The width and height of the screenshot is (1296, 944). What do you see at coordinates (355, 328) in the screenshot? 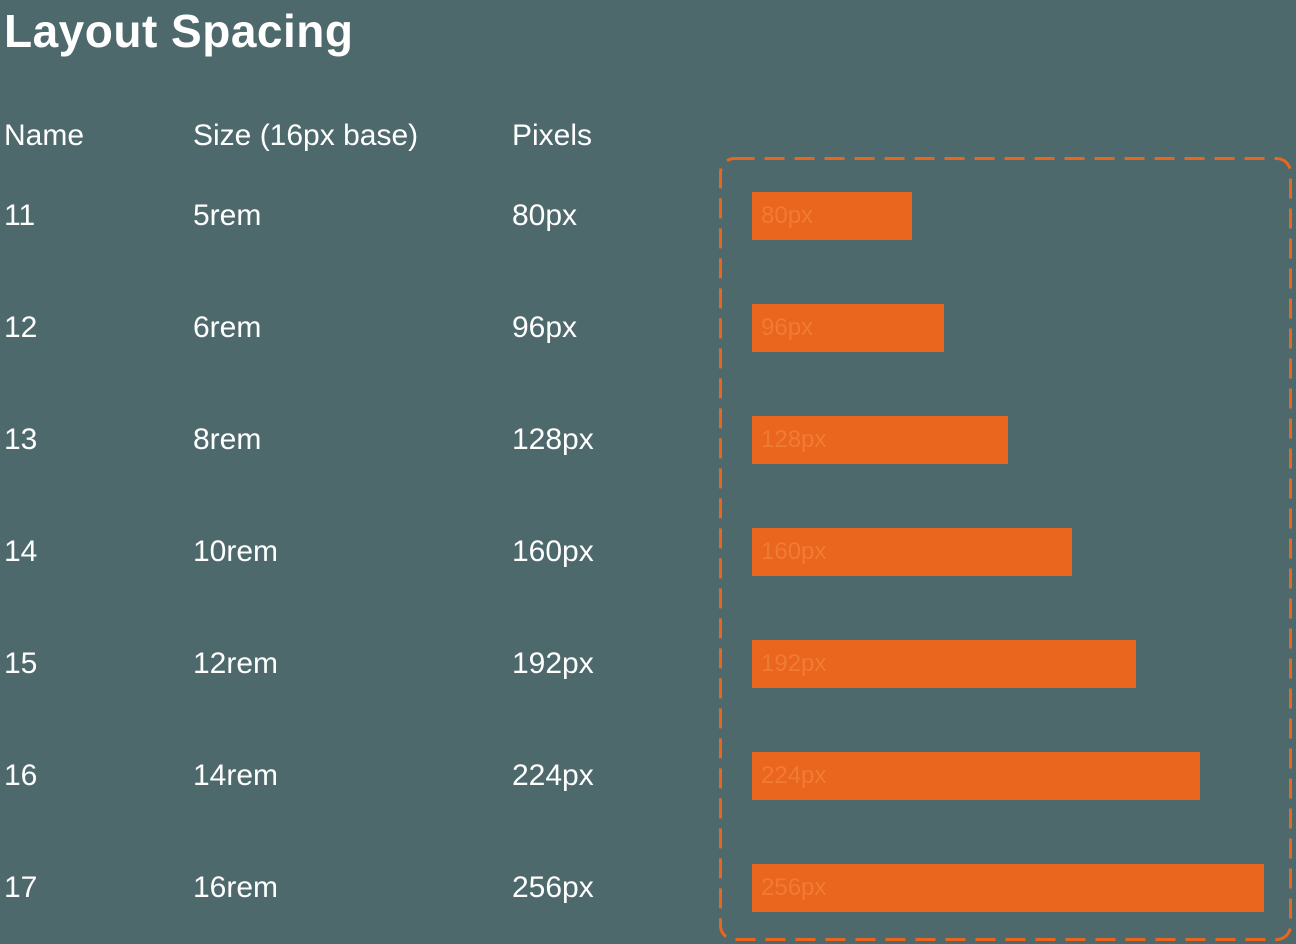
I see `table-row: 12 6rem 96px` at bounding box center [355, 328].